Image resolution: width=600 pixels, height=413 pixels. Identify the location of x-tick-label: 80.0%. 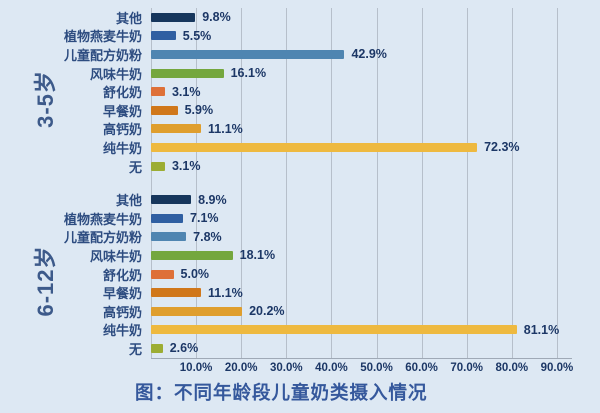
(512, 368).